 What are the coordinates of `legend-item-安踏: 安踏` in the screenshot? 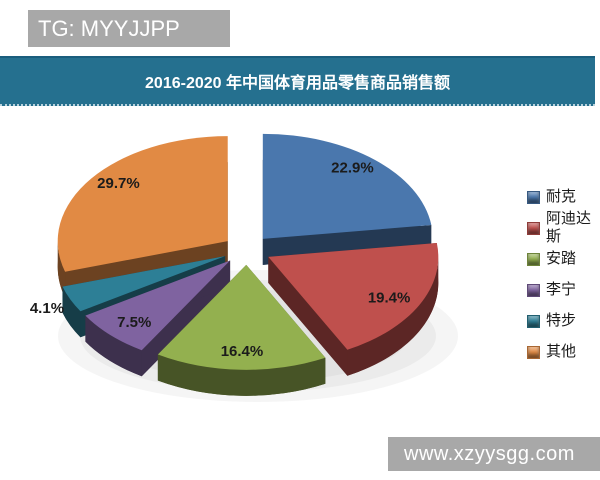 It's located at (563, 259).